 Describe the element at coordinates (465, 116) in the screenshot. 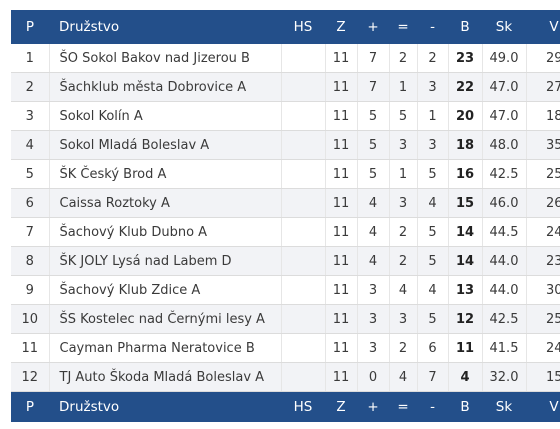

I see `points-cell: 20` at that location.